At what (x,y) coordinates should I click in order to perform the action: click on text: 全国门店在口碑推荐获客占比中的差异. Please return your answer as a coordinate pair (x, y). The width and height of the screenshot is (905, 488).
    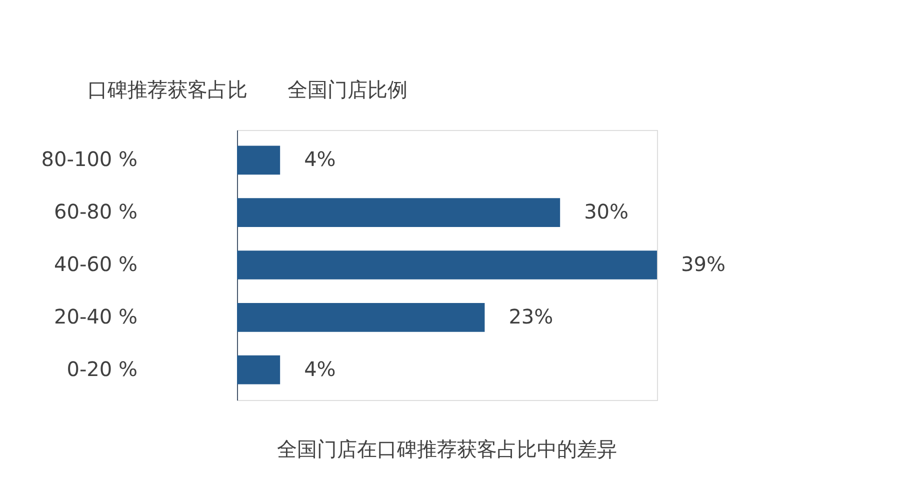
    Looking at the image, I should click on (447, 449).